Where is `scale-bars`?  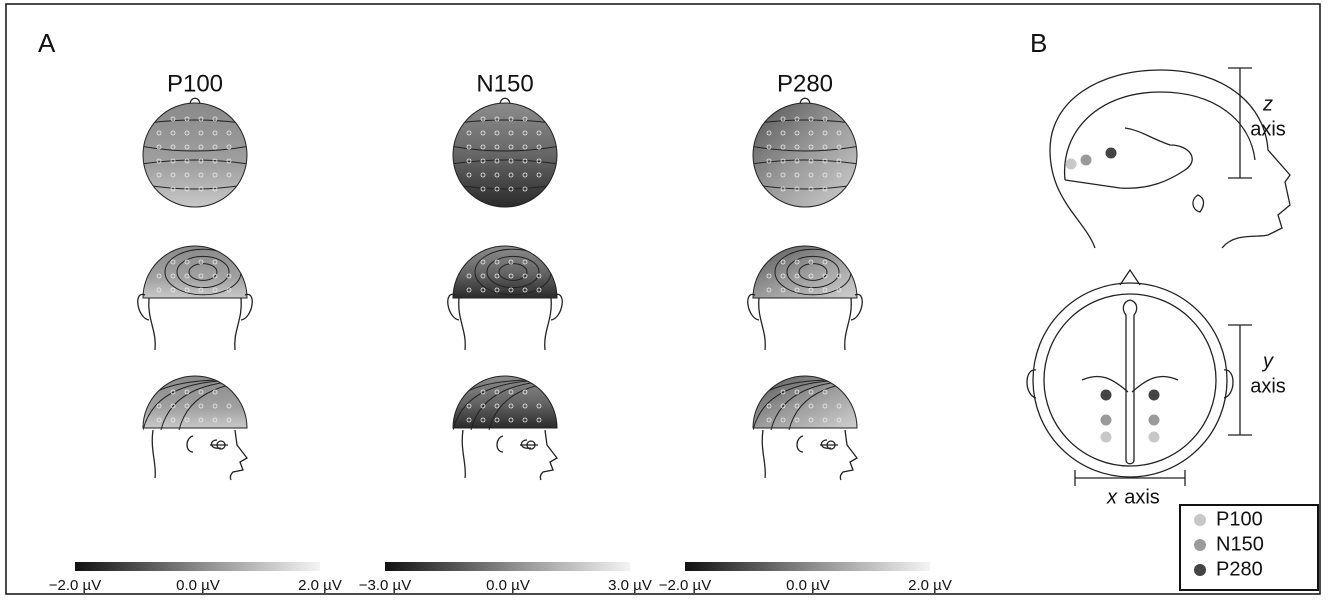
scale-bars is located at coordinates (1163, 276).